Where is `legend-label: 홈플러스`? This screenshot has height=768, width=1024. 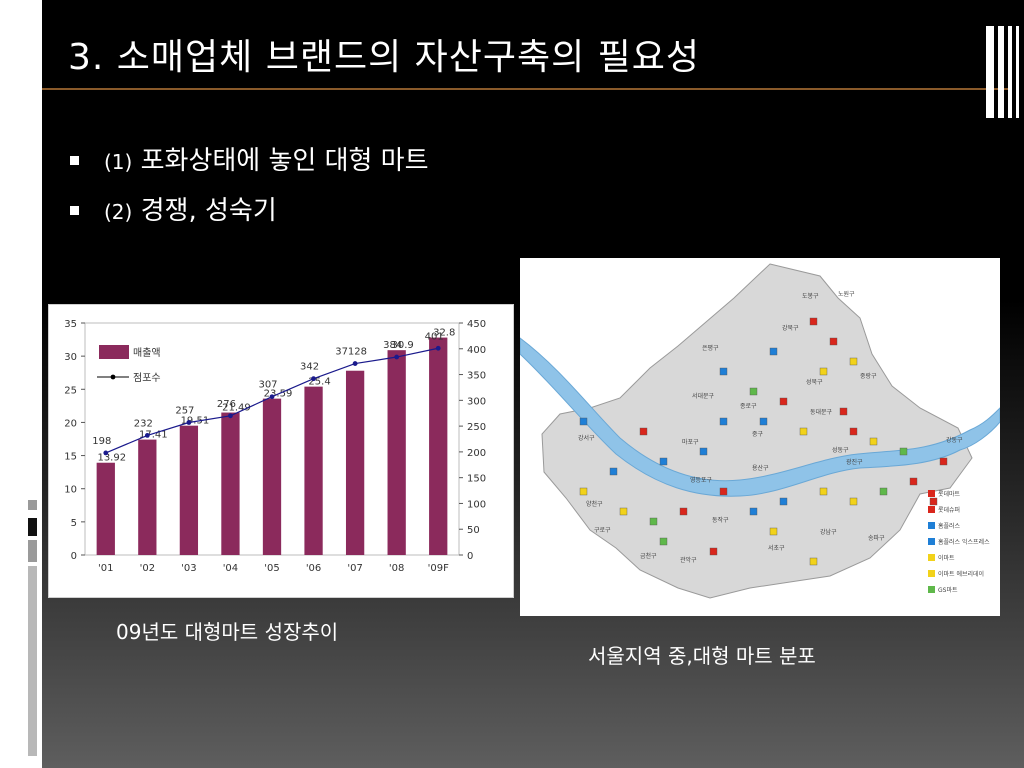
legend-label: 홈플러스 is located at coordinates (949, 526).